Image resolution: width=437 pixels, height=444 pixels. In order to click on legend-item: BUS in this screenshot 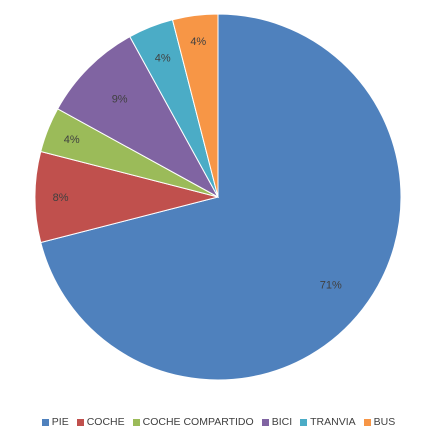, I will do `click(379, 422)`.